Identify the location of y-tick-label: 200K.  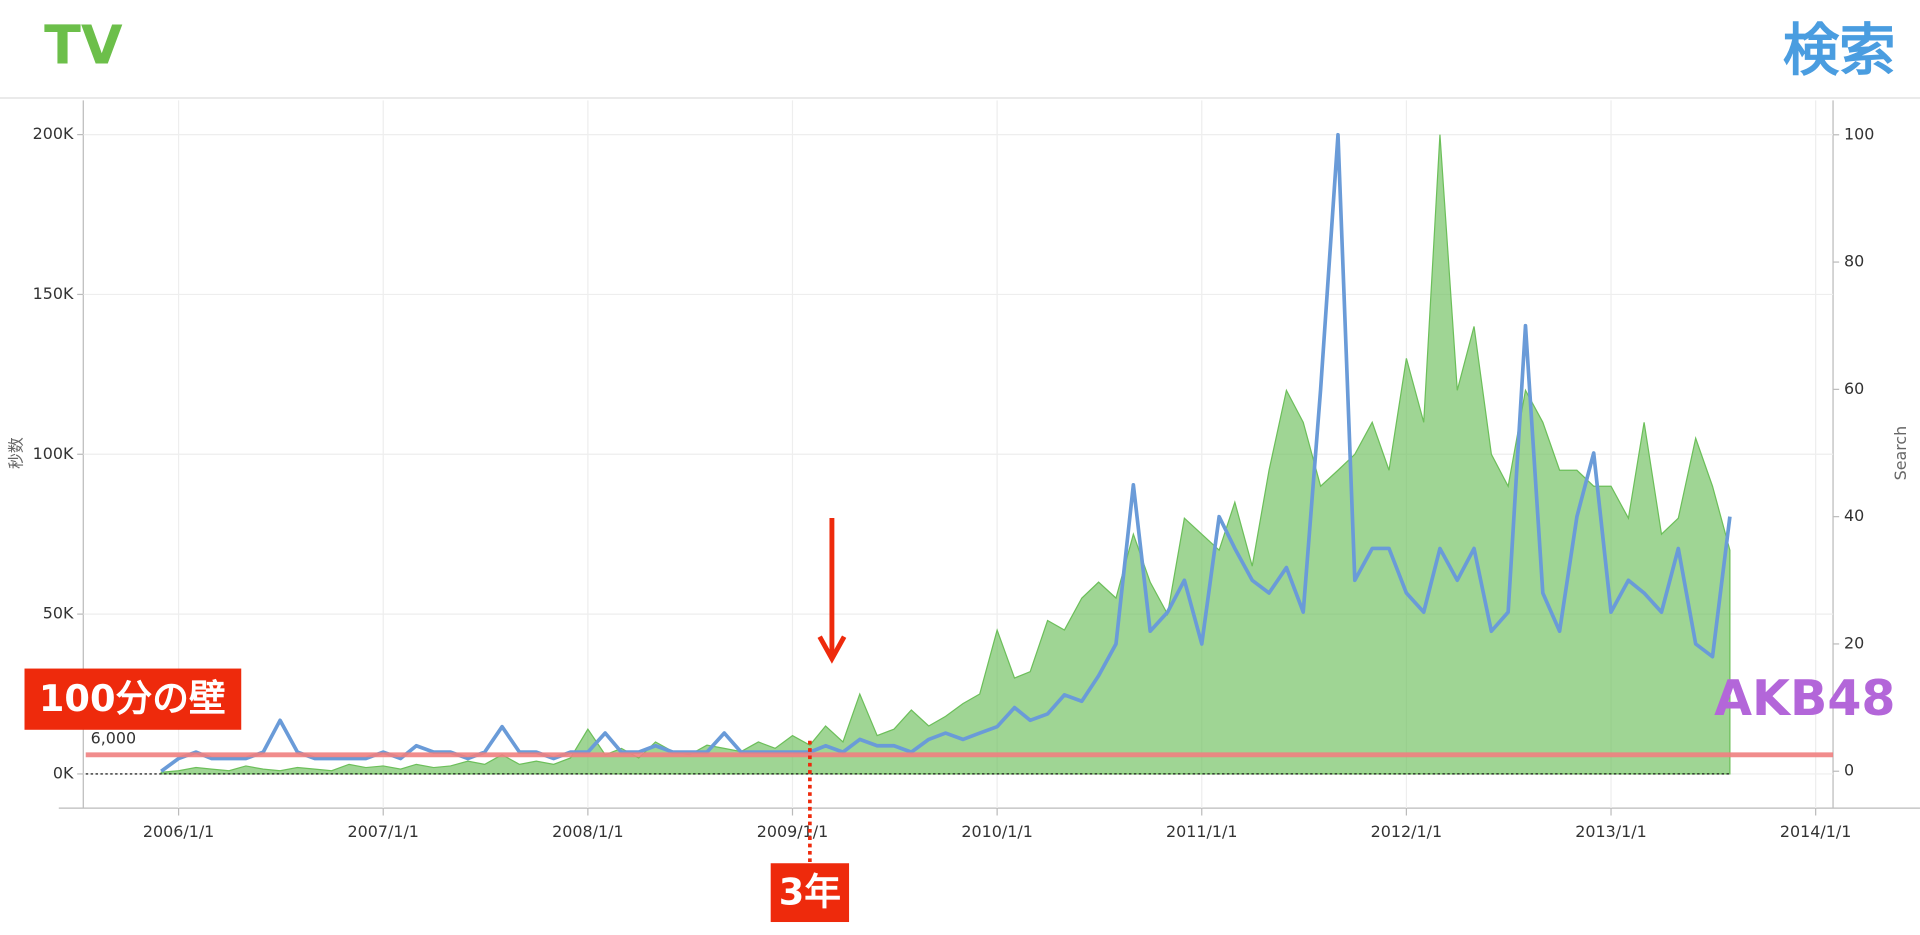
(53, 133).